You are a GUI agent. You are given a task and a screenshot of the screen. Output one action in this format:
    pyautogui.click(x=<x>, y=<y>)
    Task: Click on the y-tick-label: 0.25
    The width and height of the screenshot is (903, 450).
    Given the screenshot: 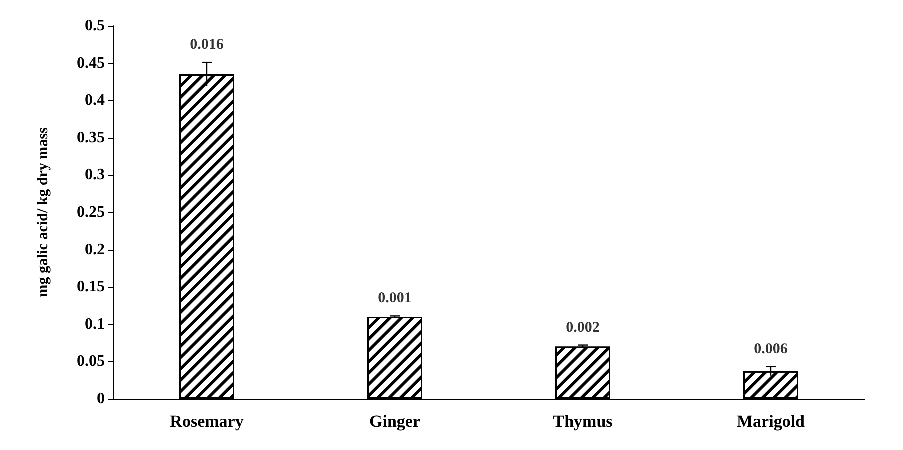 What is the action you would take?
    pyautogui.click(x=91, y=212)
    